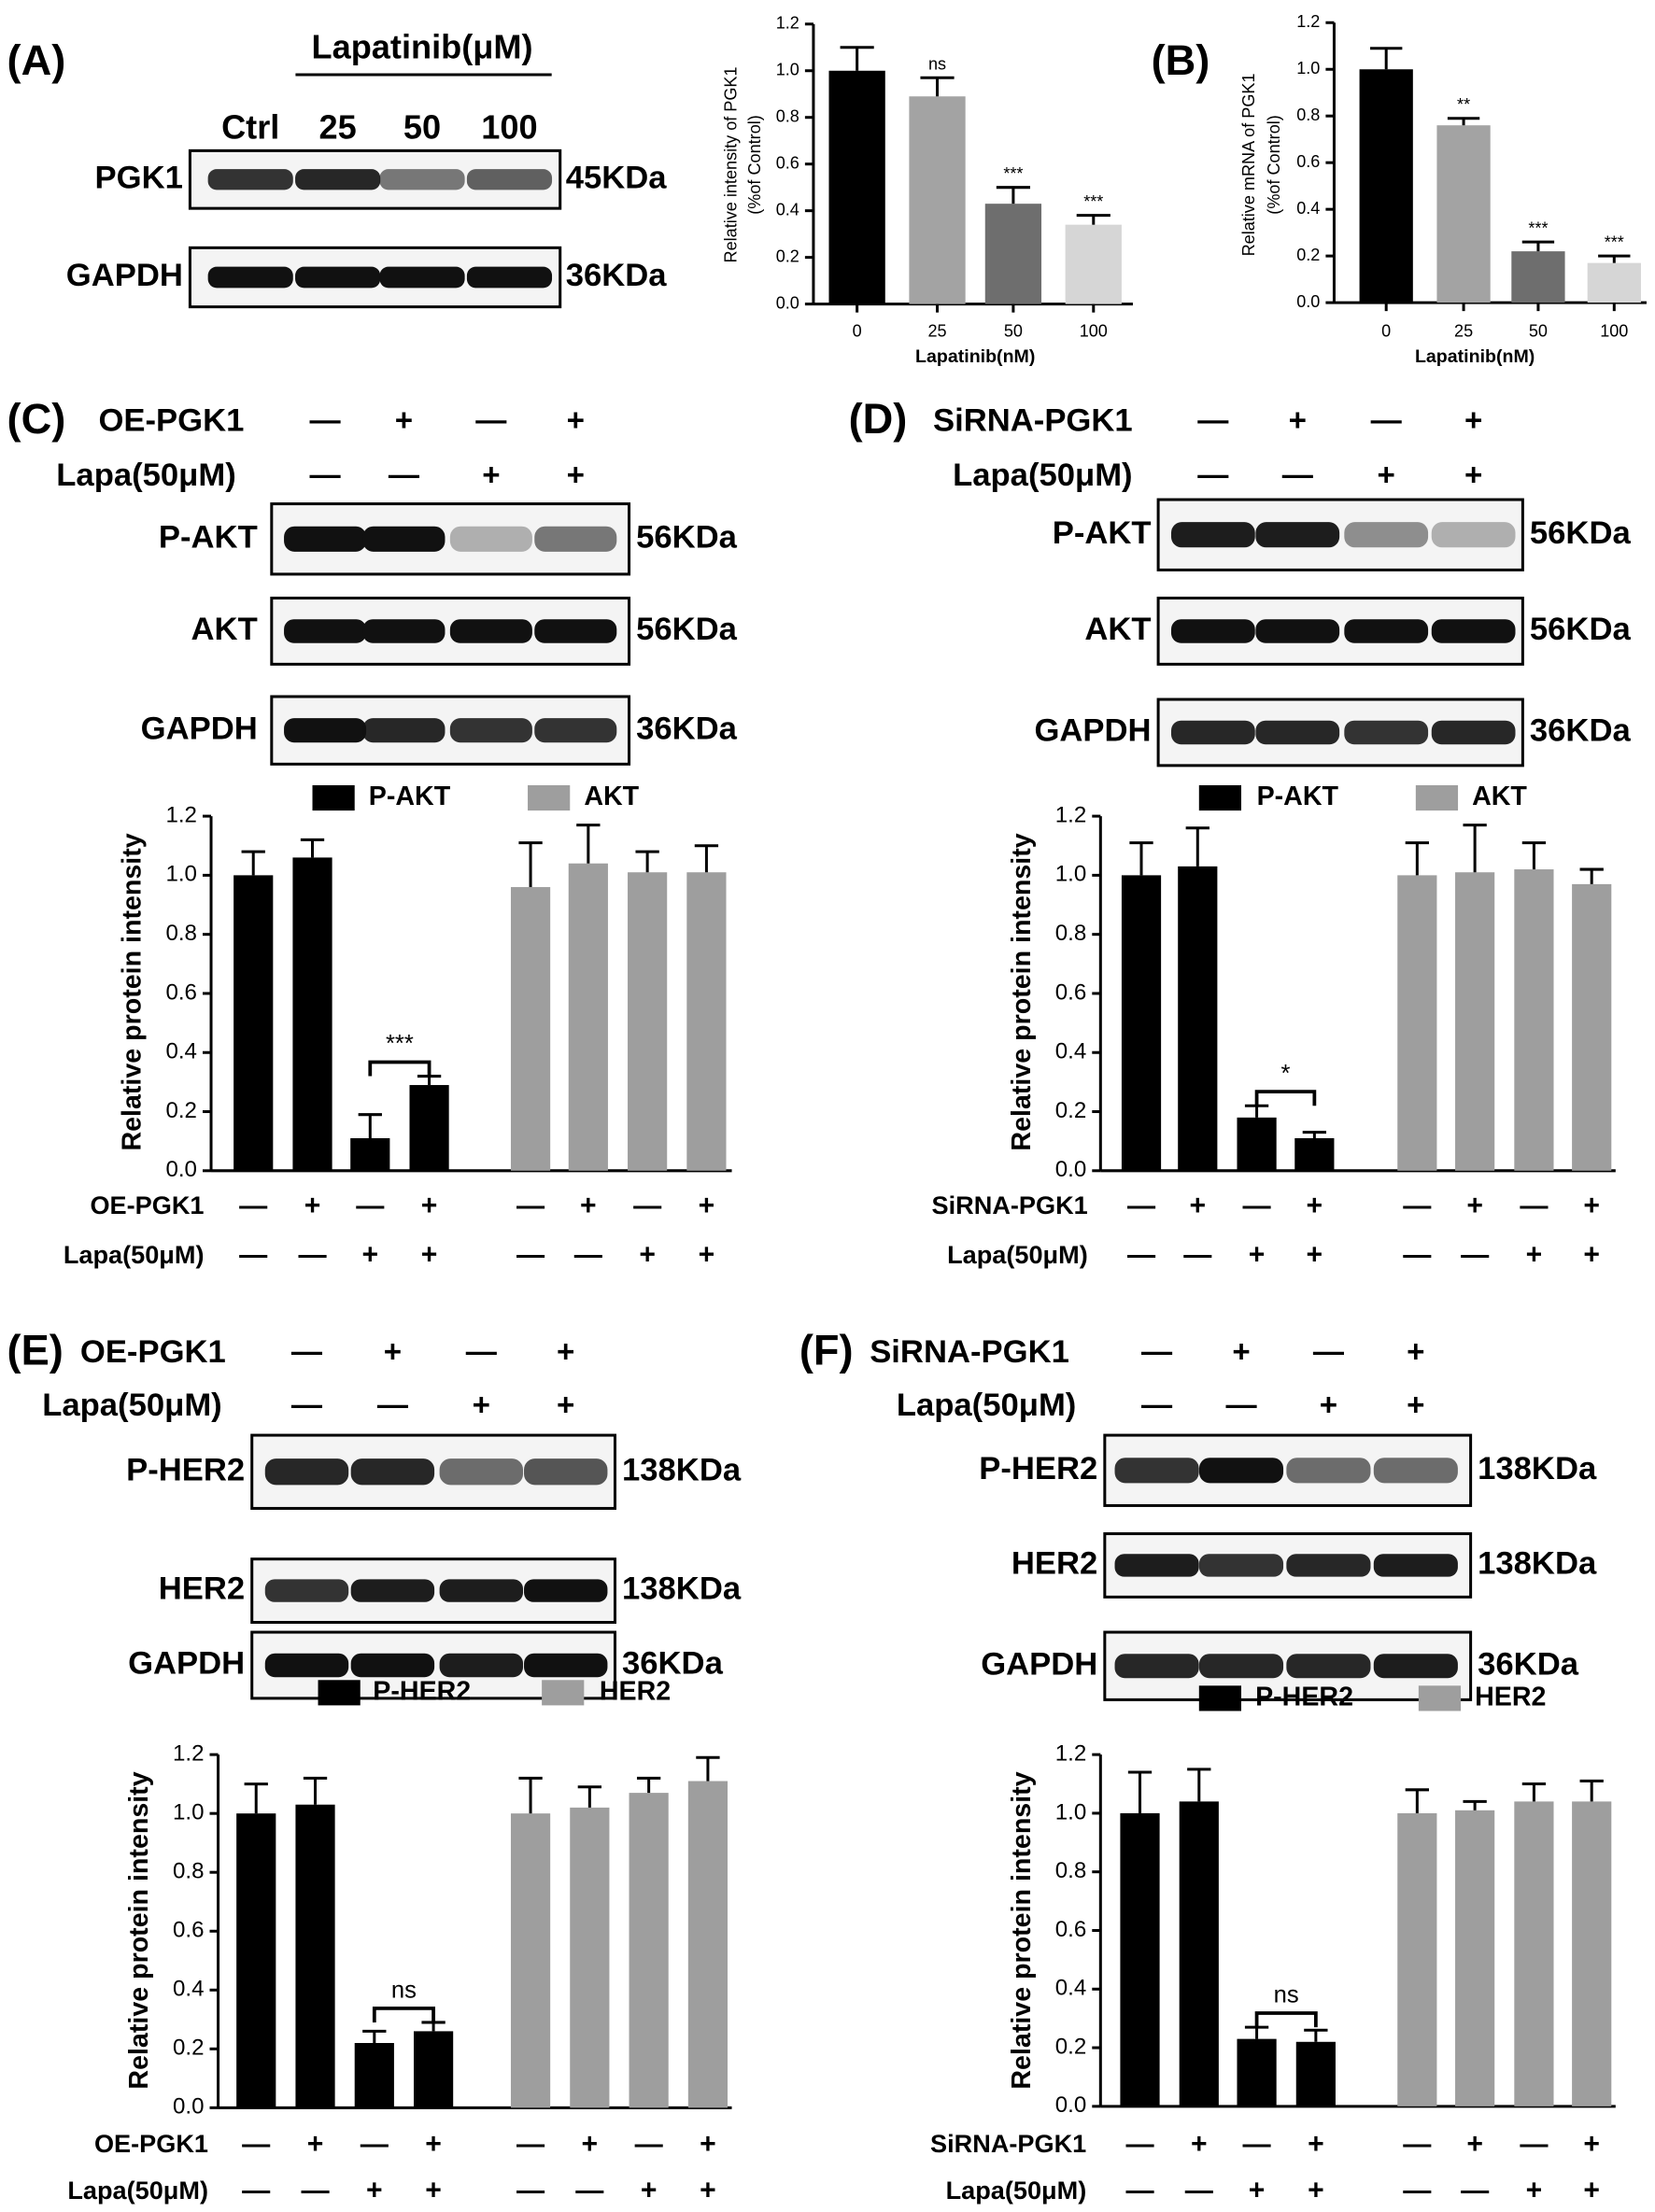  I want to click on lane-label: Ctrl, so click(250, 126).